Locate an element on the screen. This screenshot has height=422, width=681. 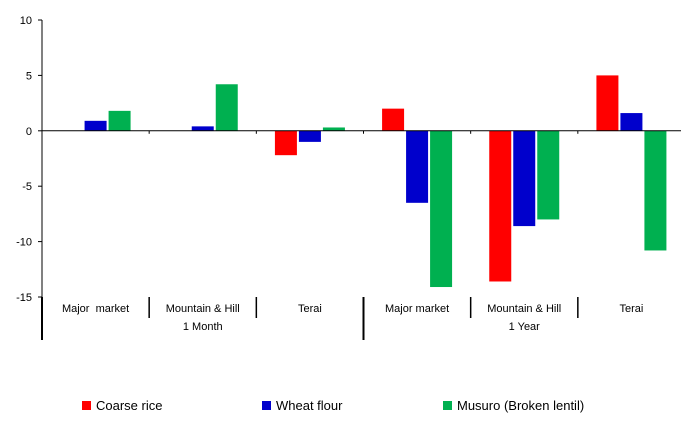
y-tick-label-2: -5 is located at coordinates (27, 187).